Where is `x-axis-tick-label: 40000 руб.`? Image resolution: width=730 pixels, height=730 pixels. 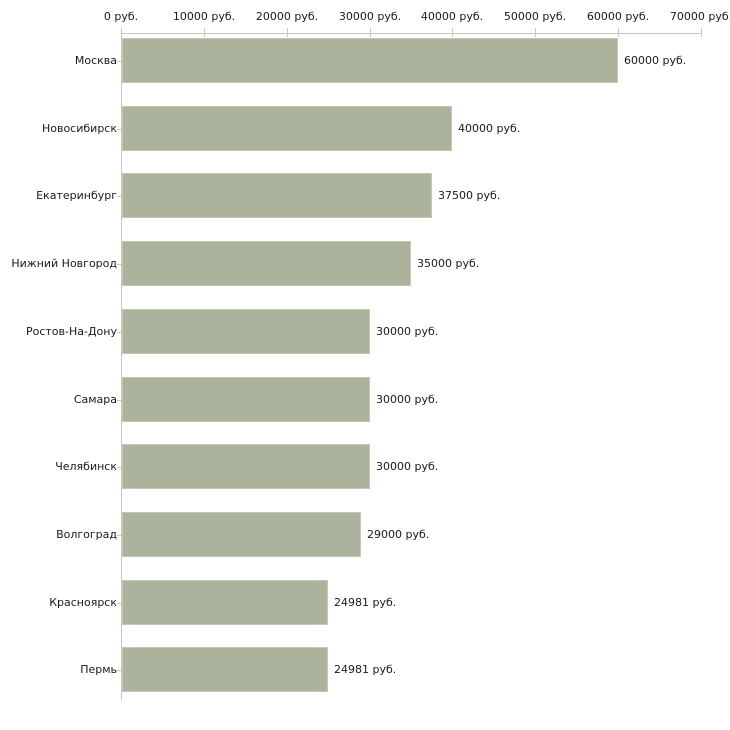 x-axis-tick-label: 40000 руб. is located at coordinates (452, 16).